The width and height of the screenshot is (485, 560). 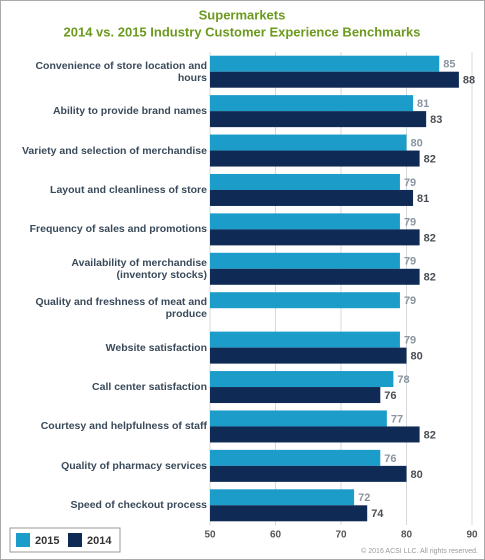 I want to click on x-tick-label: 70, so click(x=341, y=535).